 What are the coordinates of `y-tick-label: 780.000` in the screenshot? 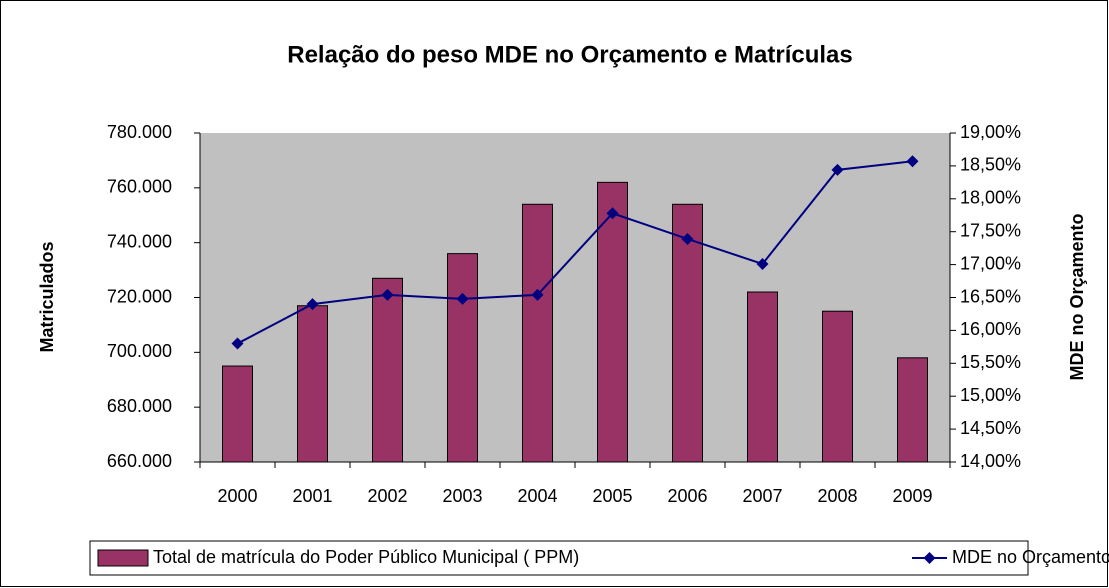 It's located at (139, 132).